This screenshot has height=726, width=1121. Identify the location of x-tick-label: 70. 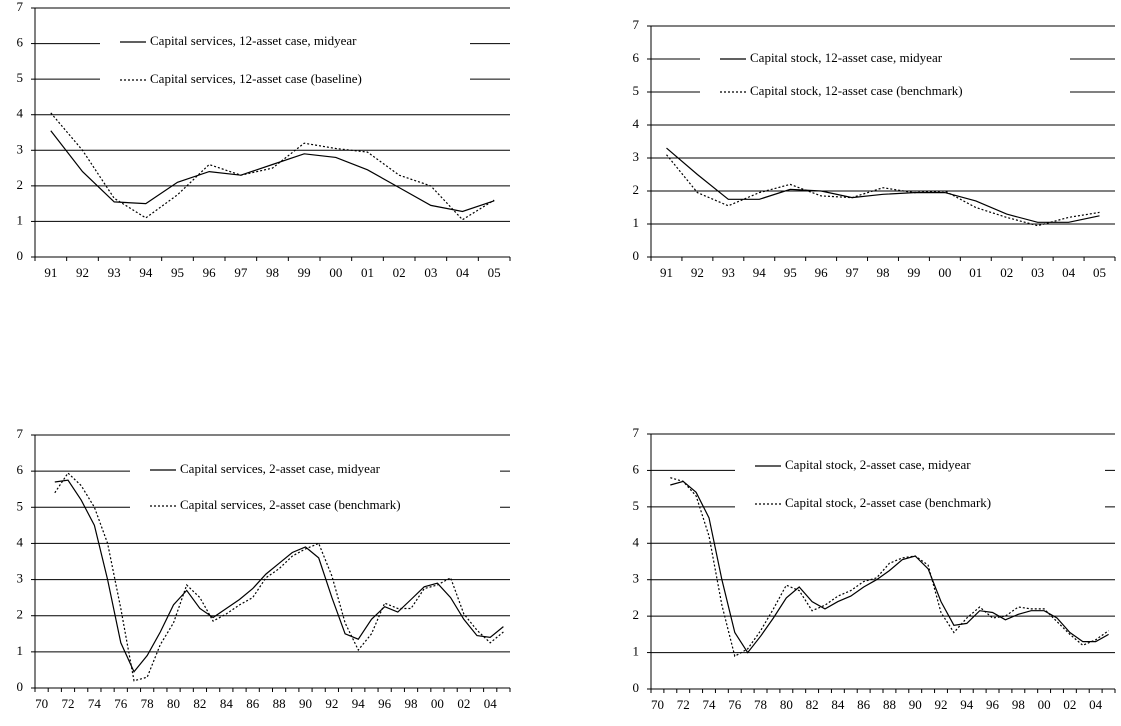
(657, 704).